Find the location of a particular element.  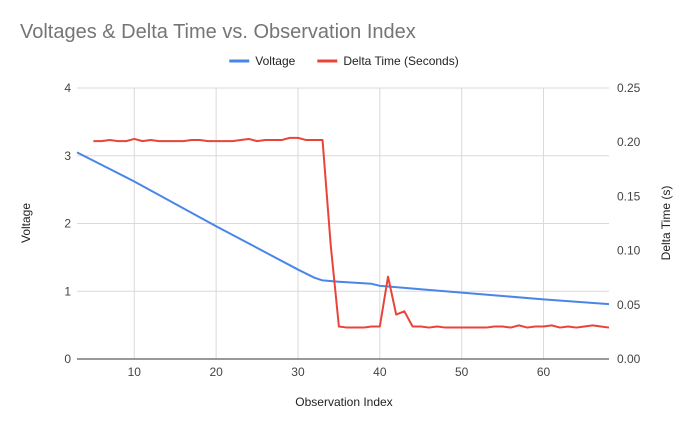

x-tick-label: 40 is located at coordinates (380, 372).